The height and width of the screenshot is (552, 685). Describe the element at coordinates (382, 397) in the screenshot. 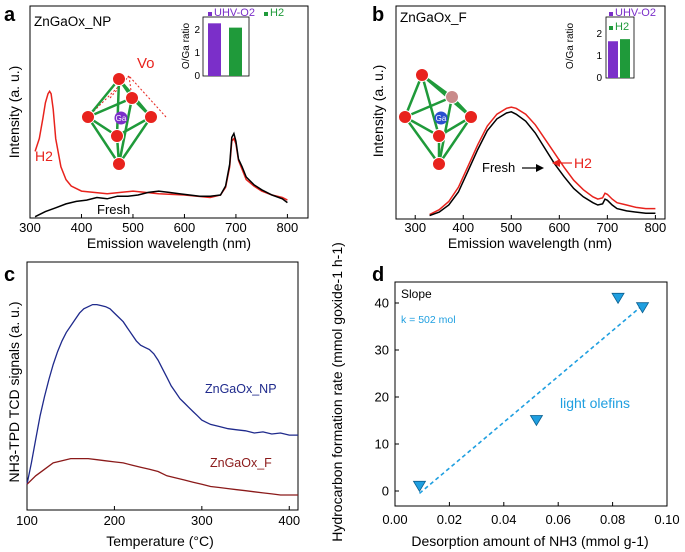

I see `y-tick-label-d-2: 20` at that location.